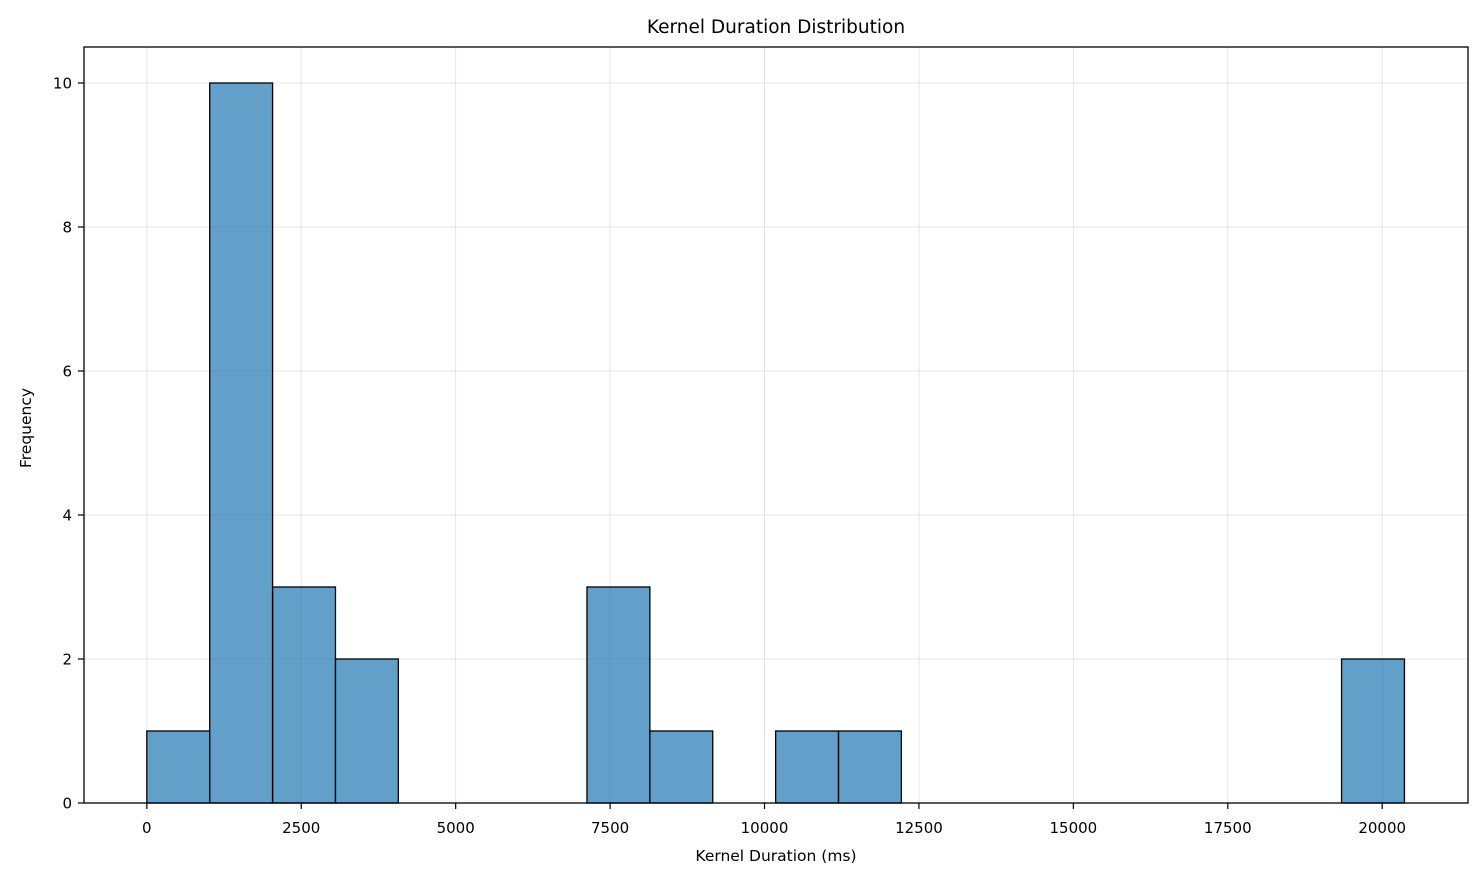 The width and height of the screenshot is (1484, 885). Describe the element at coordinates (67, 372) in the screenshot. I see `y-tick-label: 6` at that location.